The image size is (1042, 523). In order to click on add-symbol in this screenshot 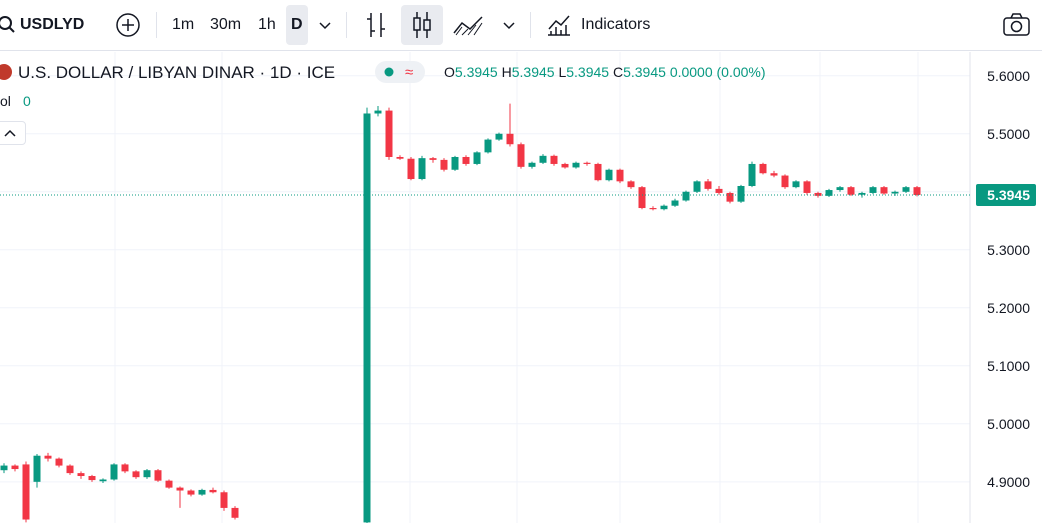, I will do `click(128, 25)`.